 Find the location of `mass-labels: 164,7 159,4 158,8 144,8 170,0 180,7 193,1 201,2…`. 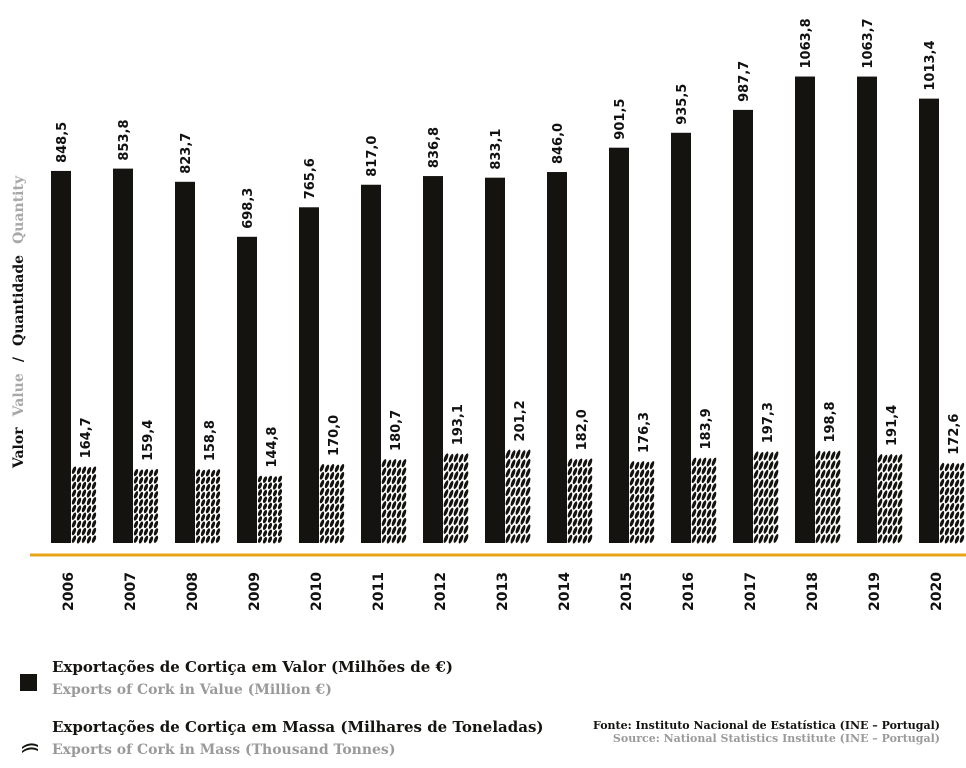

mass-labels: 164,7 159,4 158,8 144,8 170,0 180,7 193,1 201,2… is located at coordinates (520, 433).